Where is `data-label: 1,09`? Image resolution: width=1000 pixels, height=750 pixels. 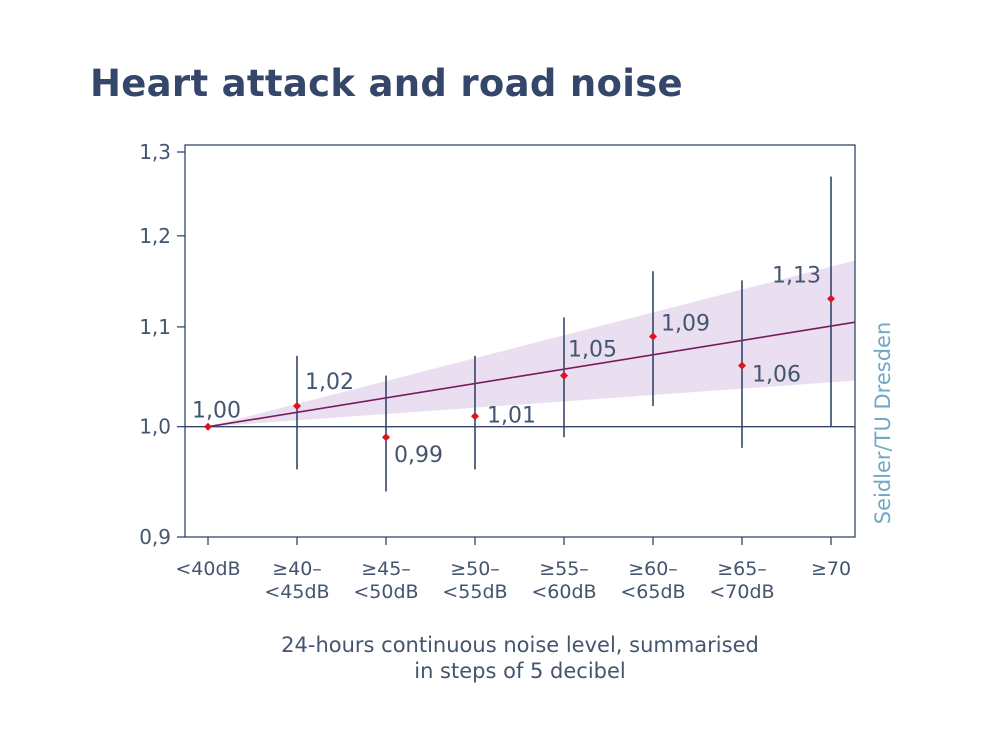
data-label: 1,09 is located at coordinates (685, 323).